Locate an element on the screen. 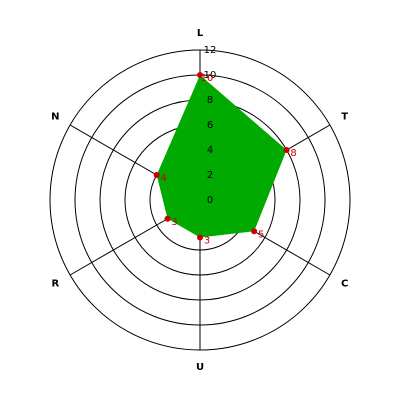 The width and height of the screenshot is (400, 400). axis-label: L is located at coordinates (200, 33).